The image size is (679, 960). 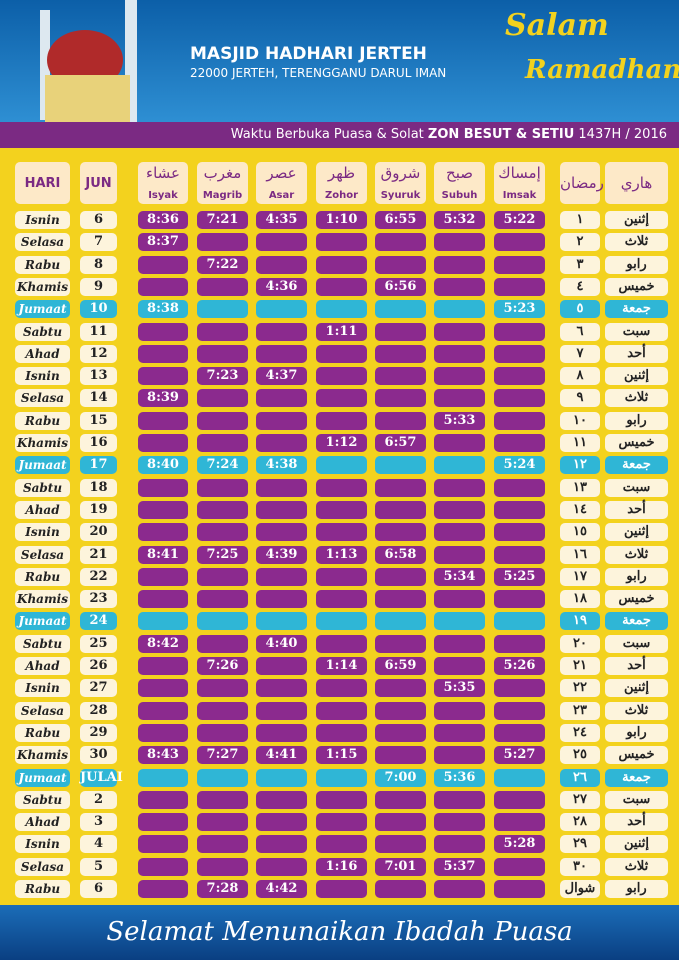 What do you see at coordinates (98, 621) in the screenshot?
I see `cell: 24` at bounding box center [98, 621].